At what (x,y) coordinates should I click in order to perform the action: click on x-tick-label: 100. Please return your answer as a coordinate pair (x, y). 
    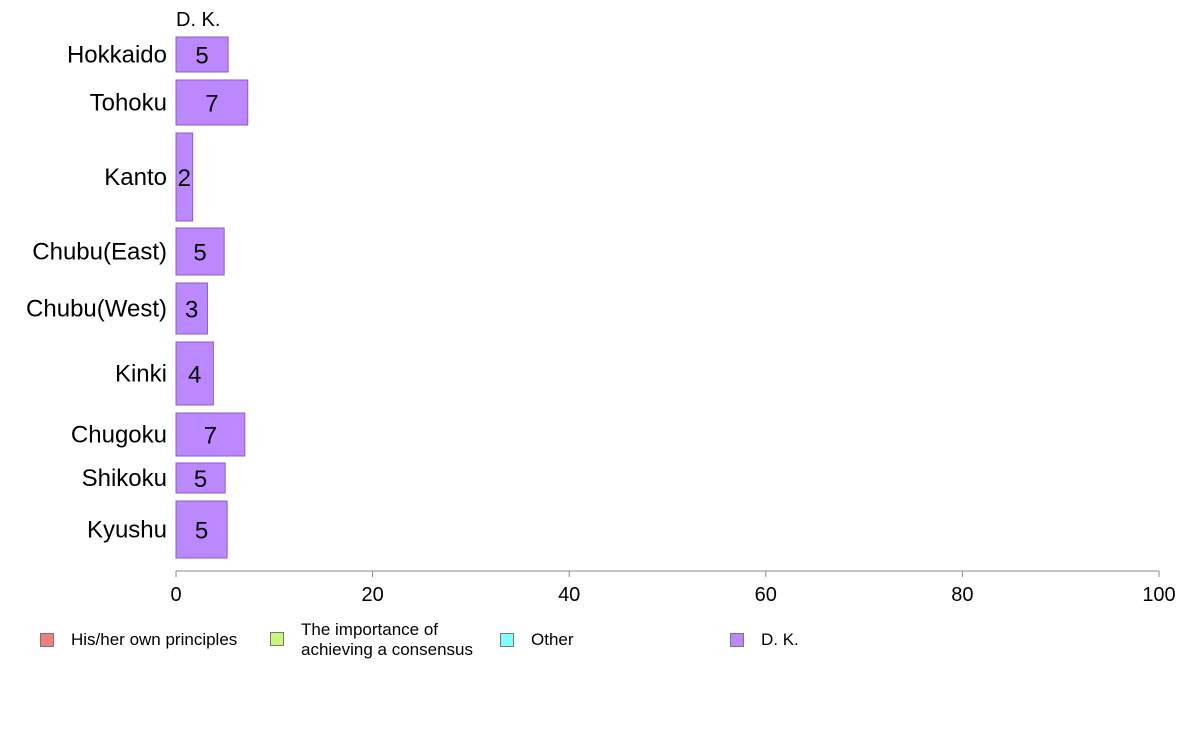
    Looking at the image, I should click on (1158, 595).